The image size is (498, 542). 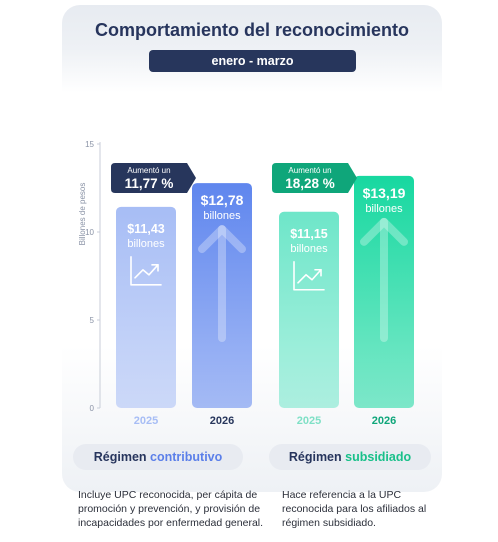 What do you see at coordinates (146, 229) in the screenshot?
I see `data-label: $11,43` at bounding box center [146, 229].